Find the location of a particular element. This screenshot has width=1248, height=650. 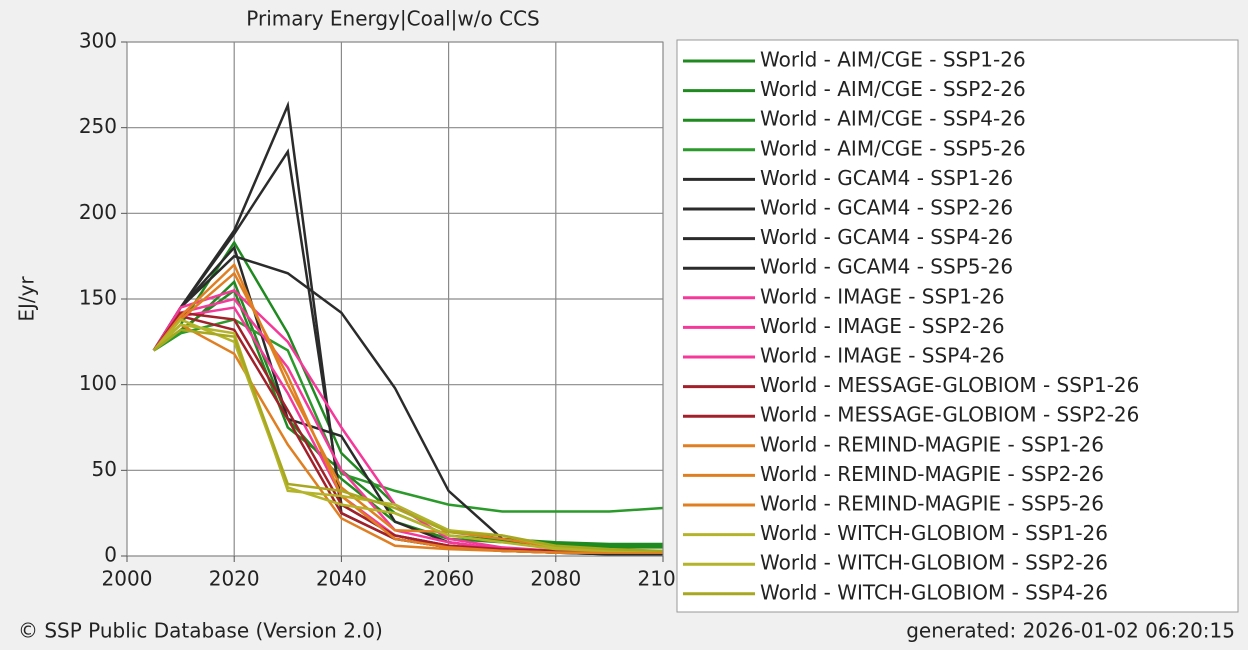

legend-label: World - IMAGE - SSP2-26 is located at coordinates (882, 326).